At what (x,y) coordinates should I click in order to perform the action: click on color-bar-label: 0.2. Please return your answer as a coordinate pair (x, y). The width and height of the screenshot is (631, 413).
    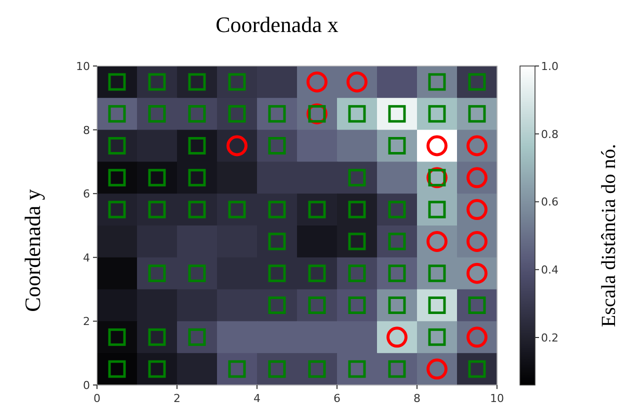
    Looking at the image, I should click on (549, 337).